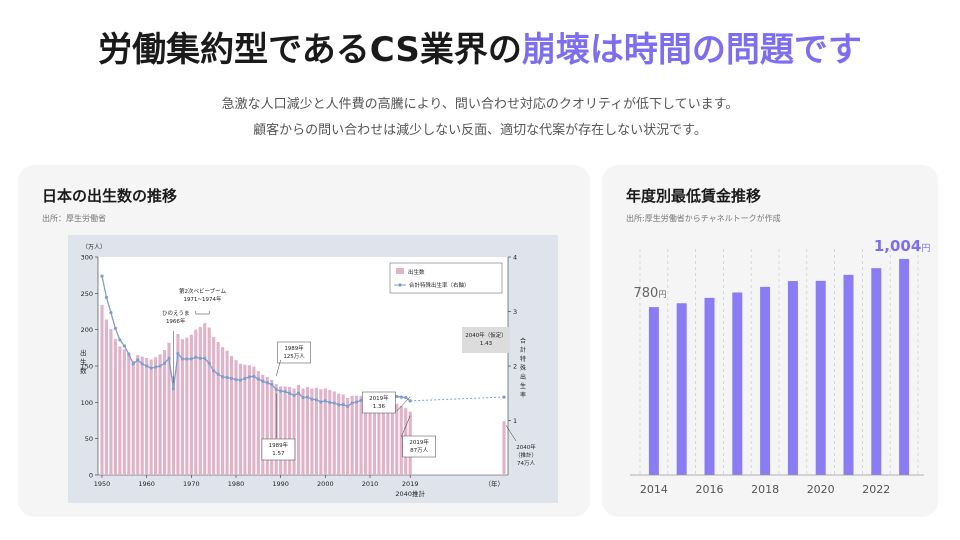 The image size is (960, 540). What do you see at coordinates (703, 218) in the screenshot?
I see `wage-chart-source: 出所:厚生労働省からチャネルトークが作成` at bounding box center [703, 218].